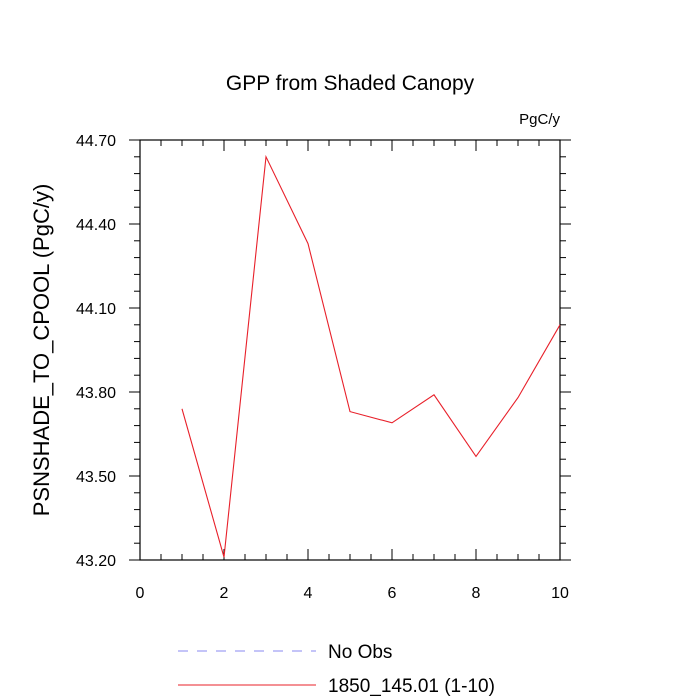 The image size is (700, 700). I want to click on x-tick-label: 2, so click(224, 593).